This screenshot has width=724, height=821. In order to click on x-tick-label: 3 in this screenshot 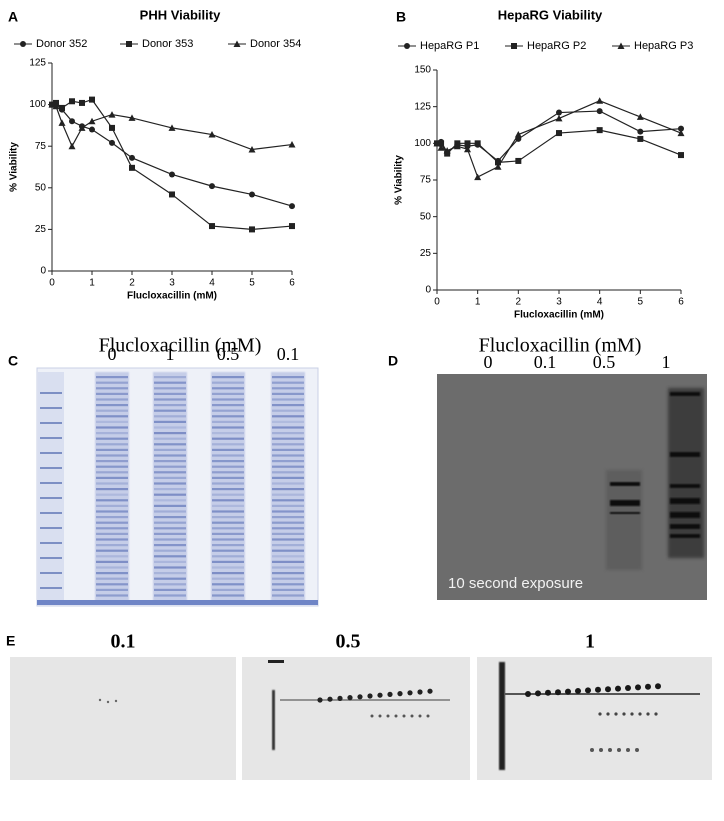, I will do `click(559, 302)`.